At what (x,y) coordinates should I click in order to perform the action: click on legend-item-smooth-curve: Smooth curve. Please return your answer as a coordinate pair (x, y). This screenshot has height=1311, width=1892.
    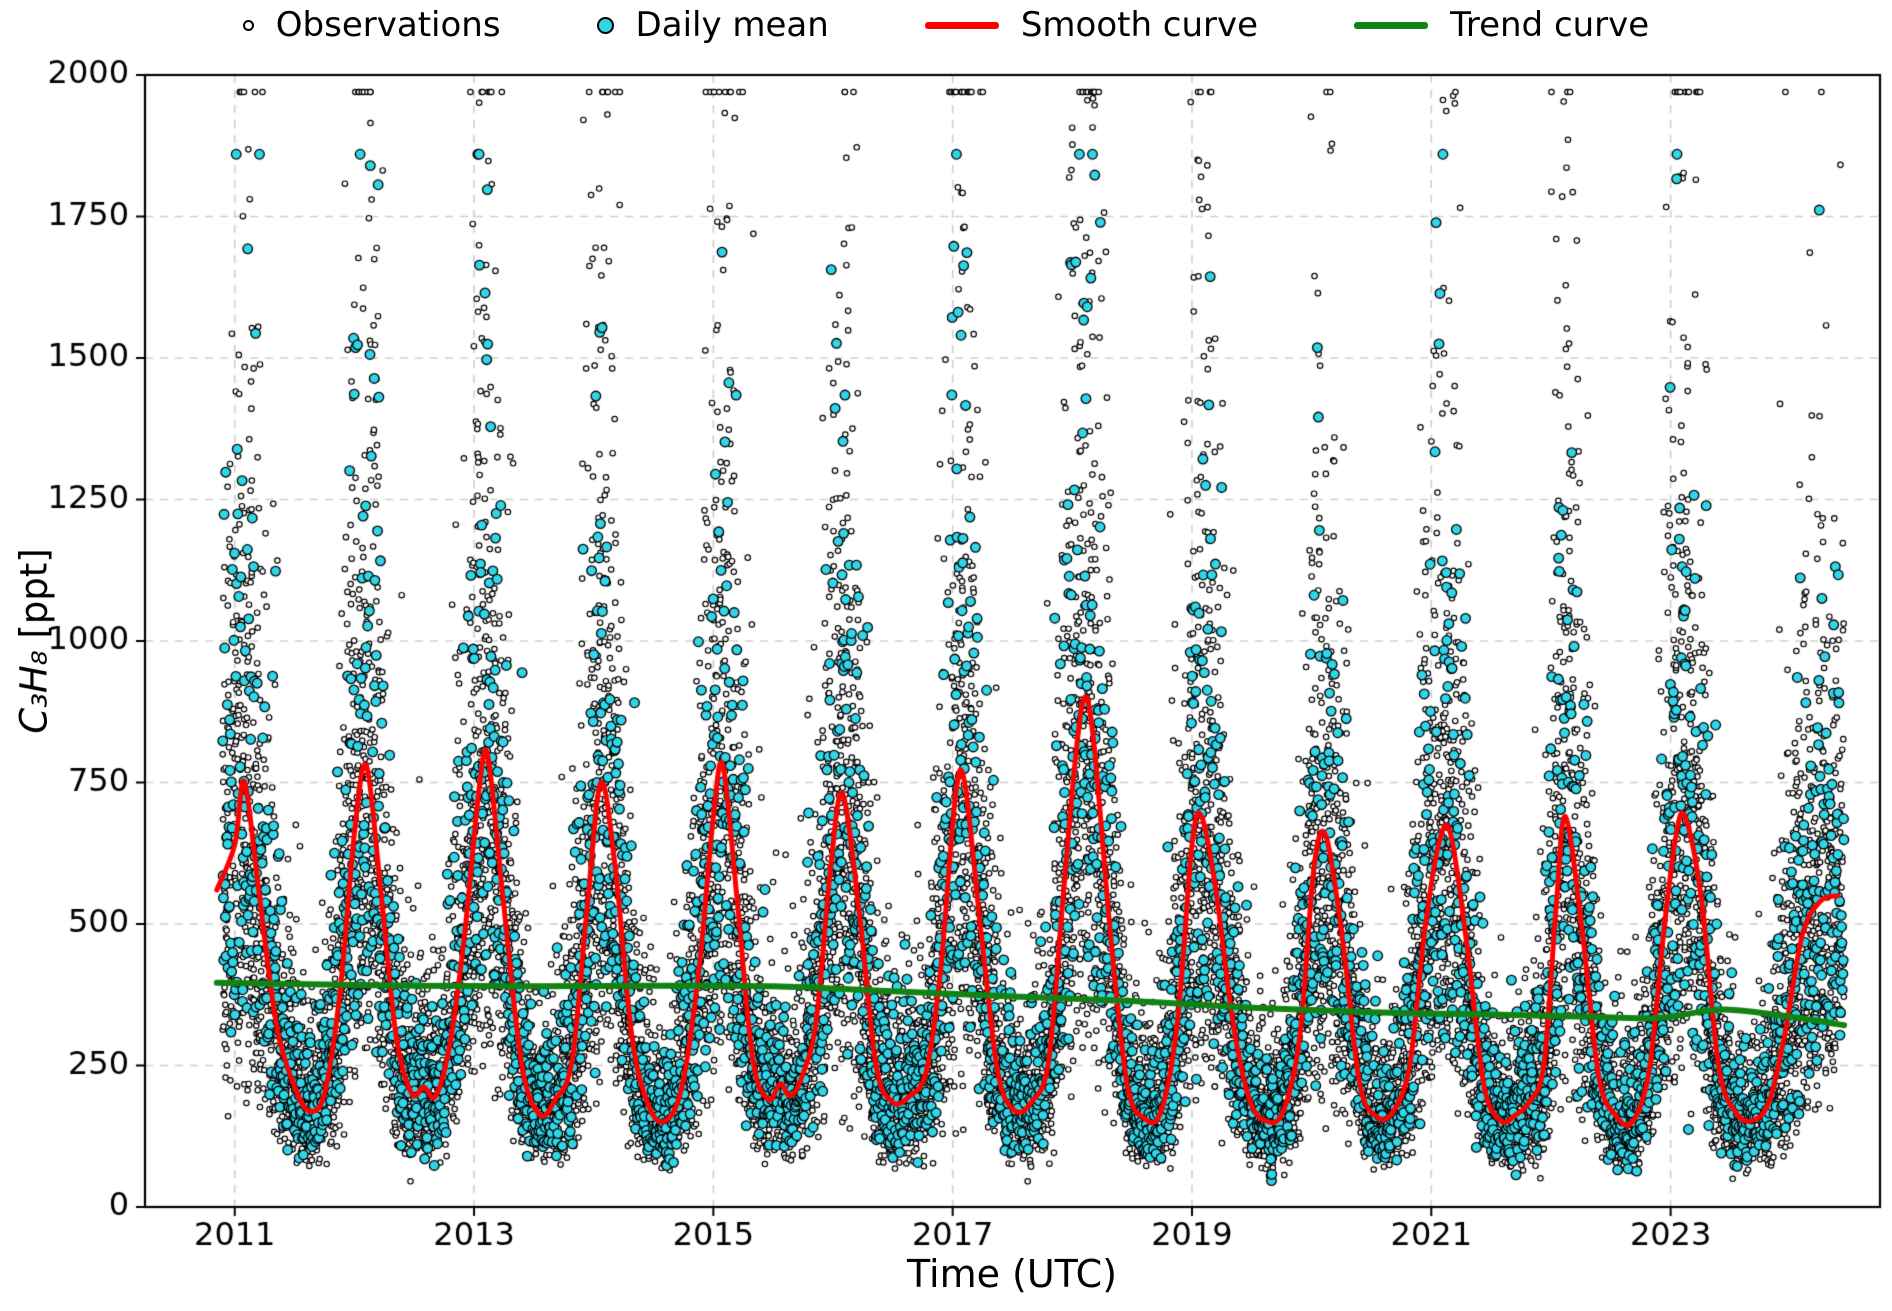
    Looking at the image, I should click on (1091, 25).